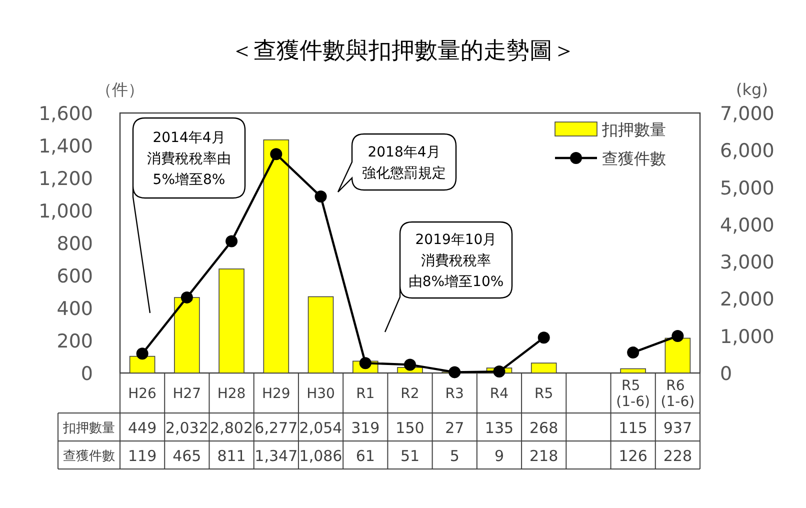 Image resolution: width=806 pixels, height=508 pixels. I want to click on x-tick-label: R1, so click(365, 394).